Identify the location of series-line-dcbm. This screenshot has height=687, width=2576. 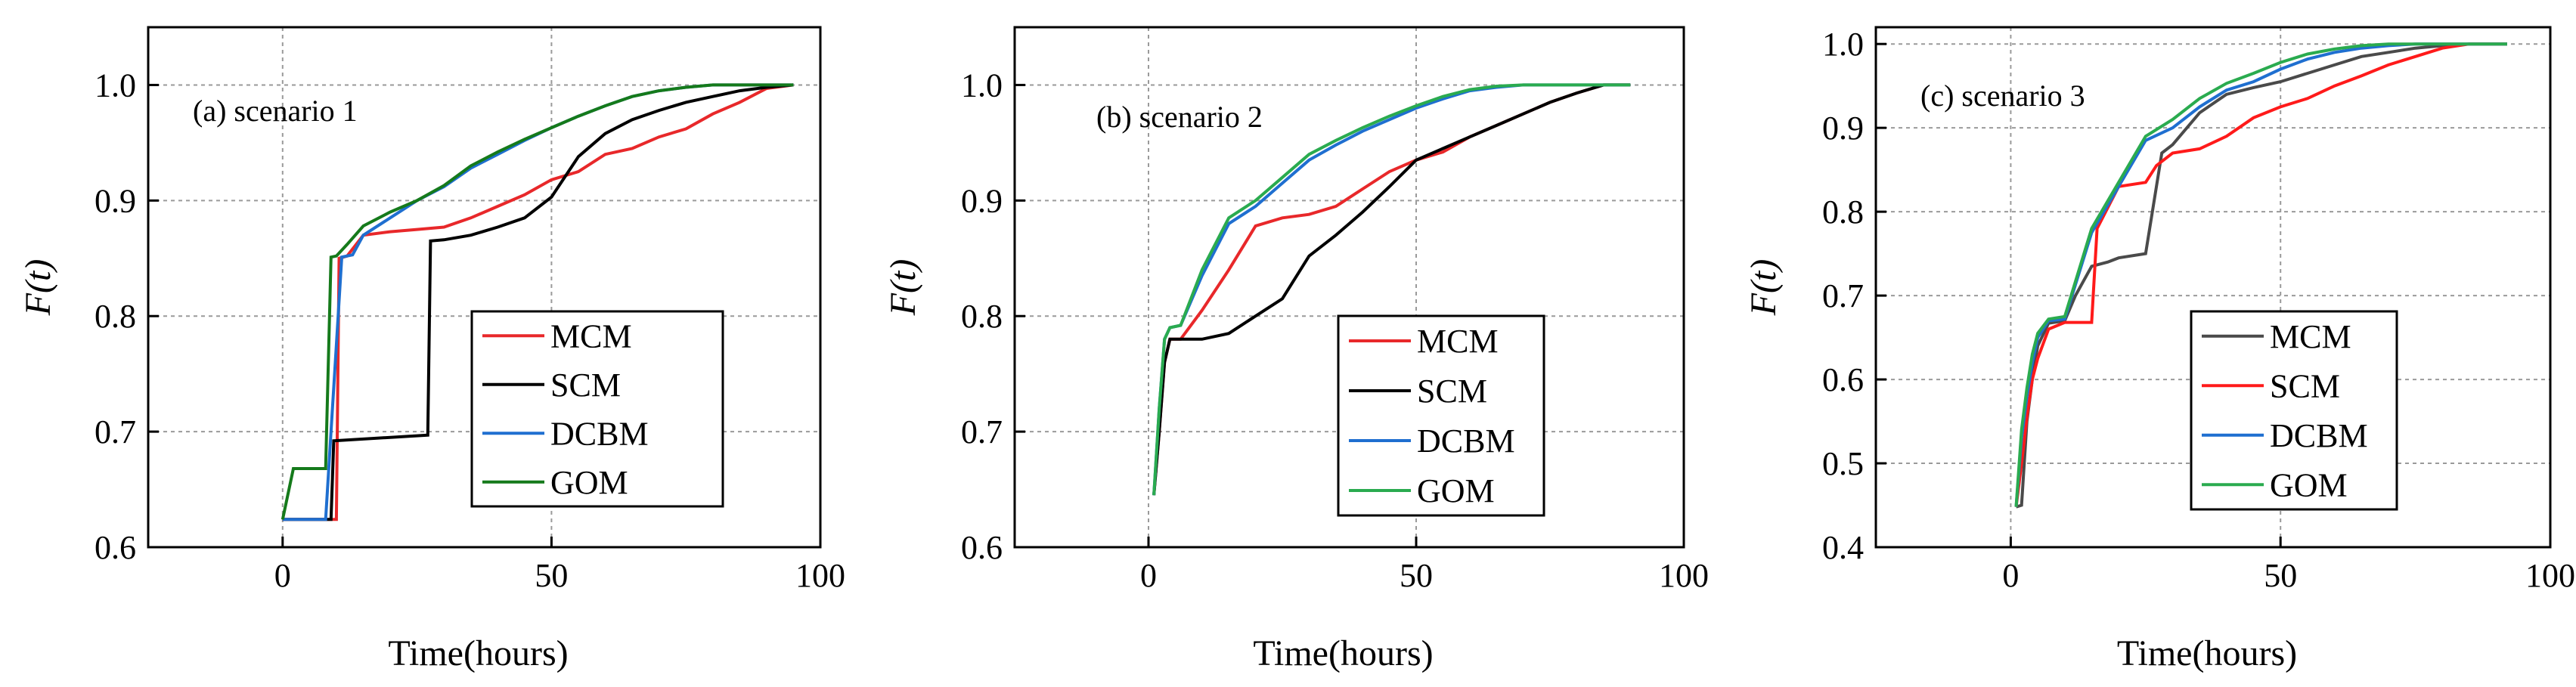
(2260, 274).